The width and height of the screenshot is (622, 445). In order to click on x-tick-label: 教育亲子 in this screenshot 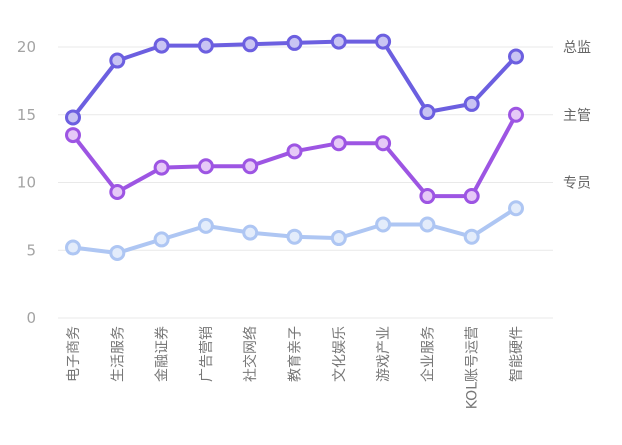, I will do `click(296, 354)`.